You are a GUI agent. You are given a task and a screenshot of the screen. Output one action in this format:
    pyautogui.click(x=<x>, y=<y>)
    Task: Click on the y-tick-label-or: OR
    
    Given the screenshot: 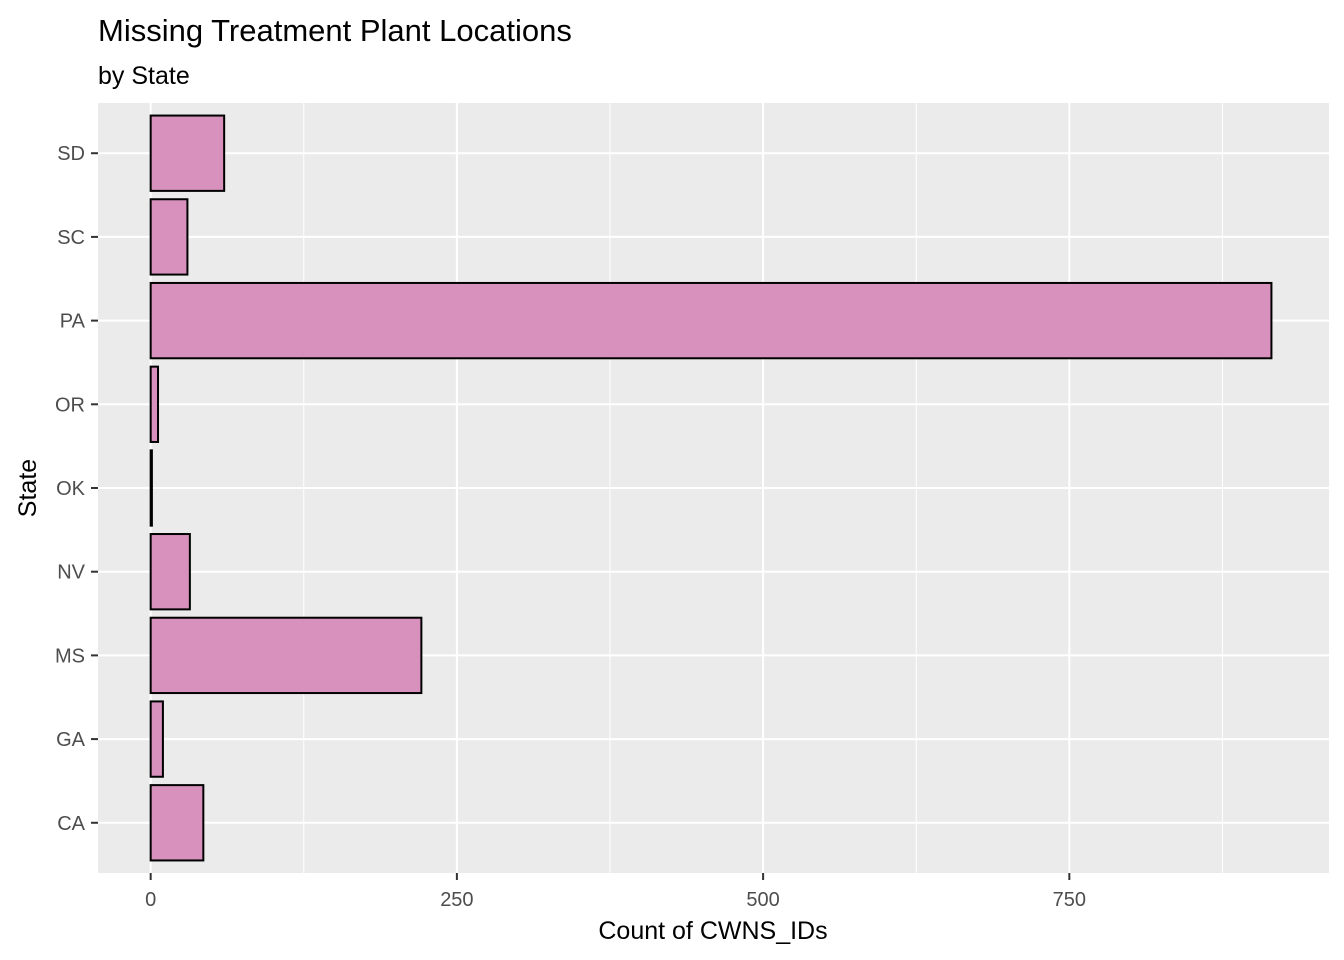 What is the action you would take?
    pyautogui.click(x=70, y=405)
    